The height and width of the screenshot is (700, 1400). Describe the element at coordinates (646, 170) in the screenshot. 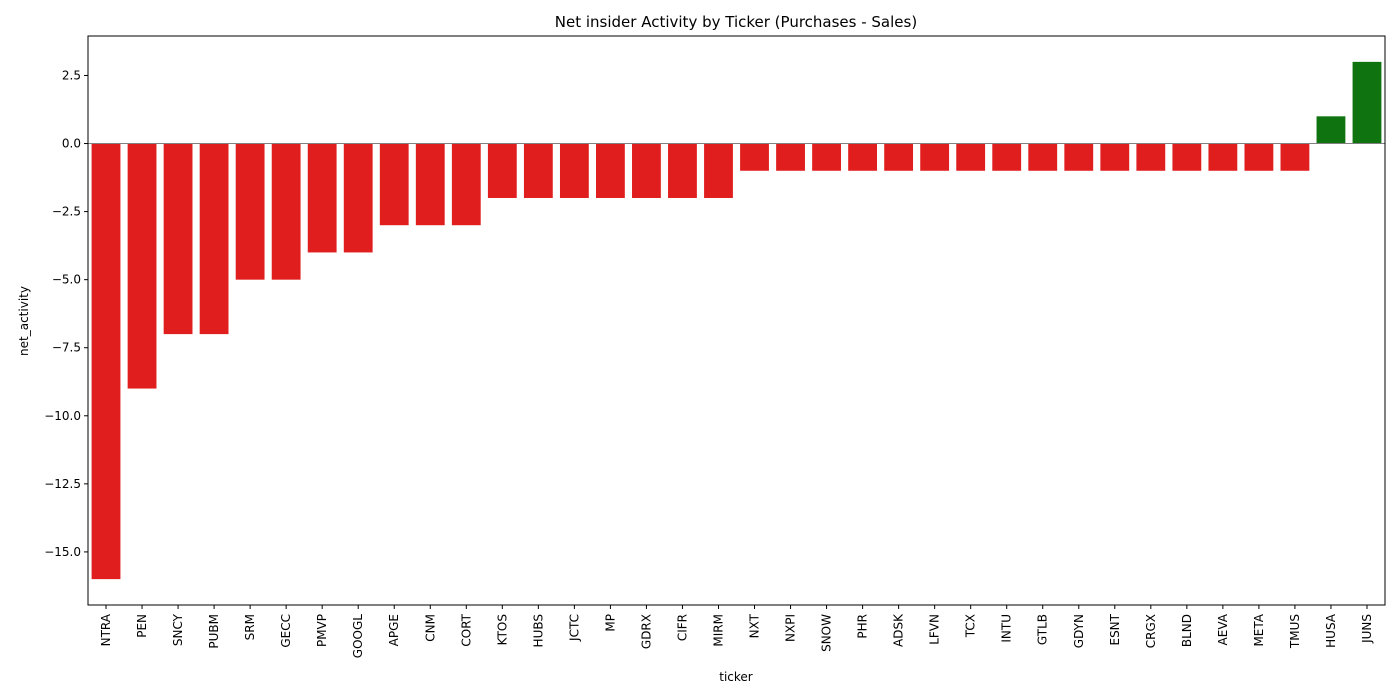

I see `bar-gdrx` at that location.